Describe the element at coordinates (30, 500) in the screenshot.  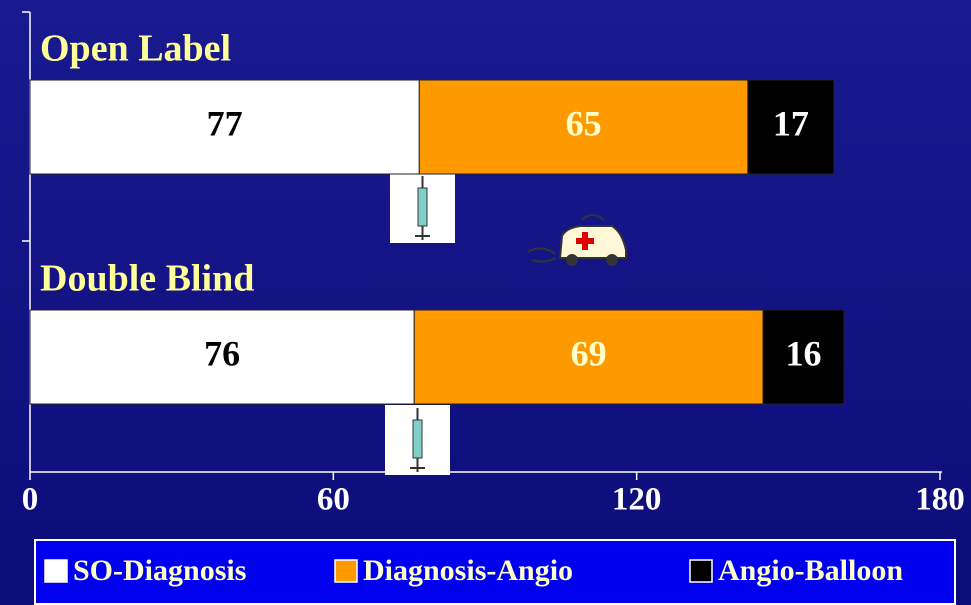
I see `x-tick-label: 0` at that location.